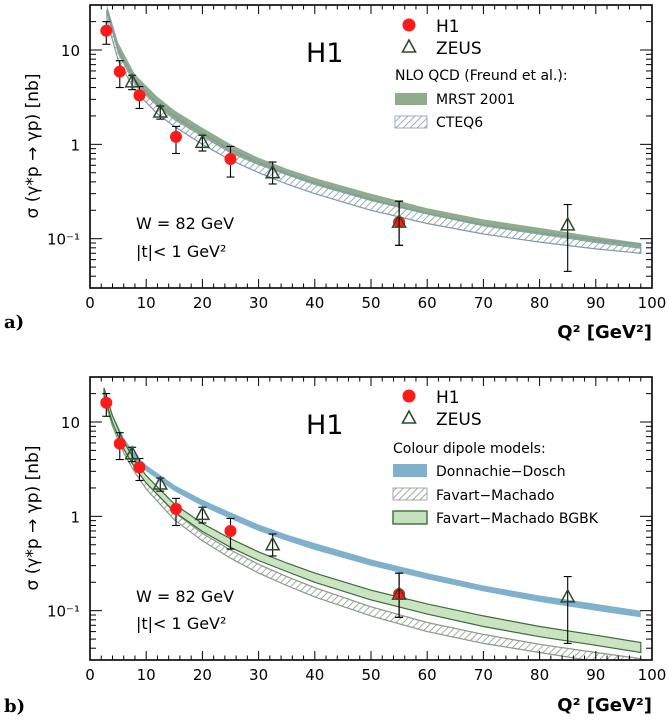 The height and width of the screenshot is (722, 669). I want to click on legend-fm-label: Favart−Machado, so click(495, 496).